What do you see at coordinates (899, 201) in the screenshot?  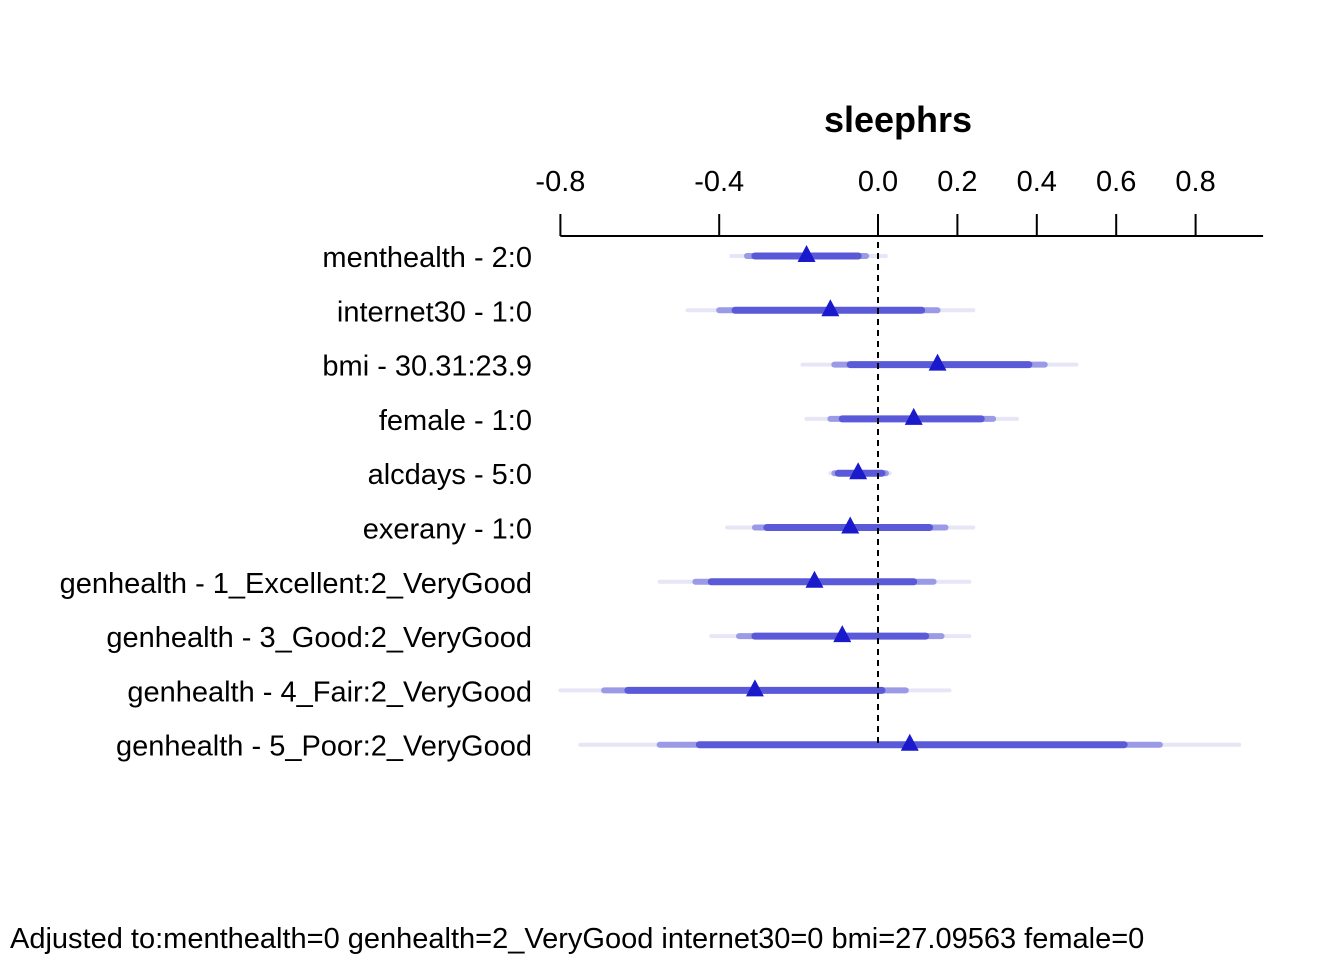 I see `x-axis: -0.8 -0.4 0.0 0.2 0.4 0.6 0.8` at bounding box center [899, 201].